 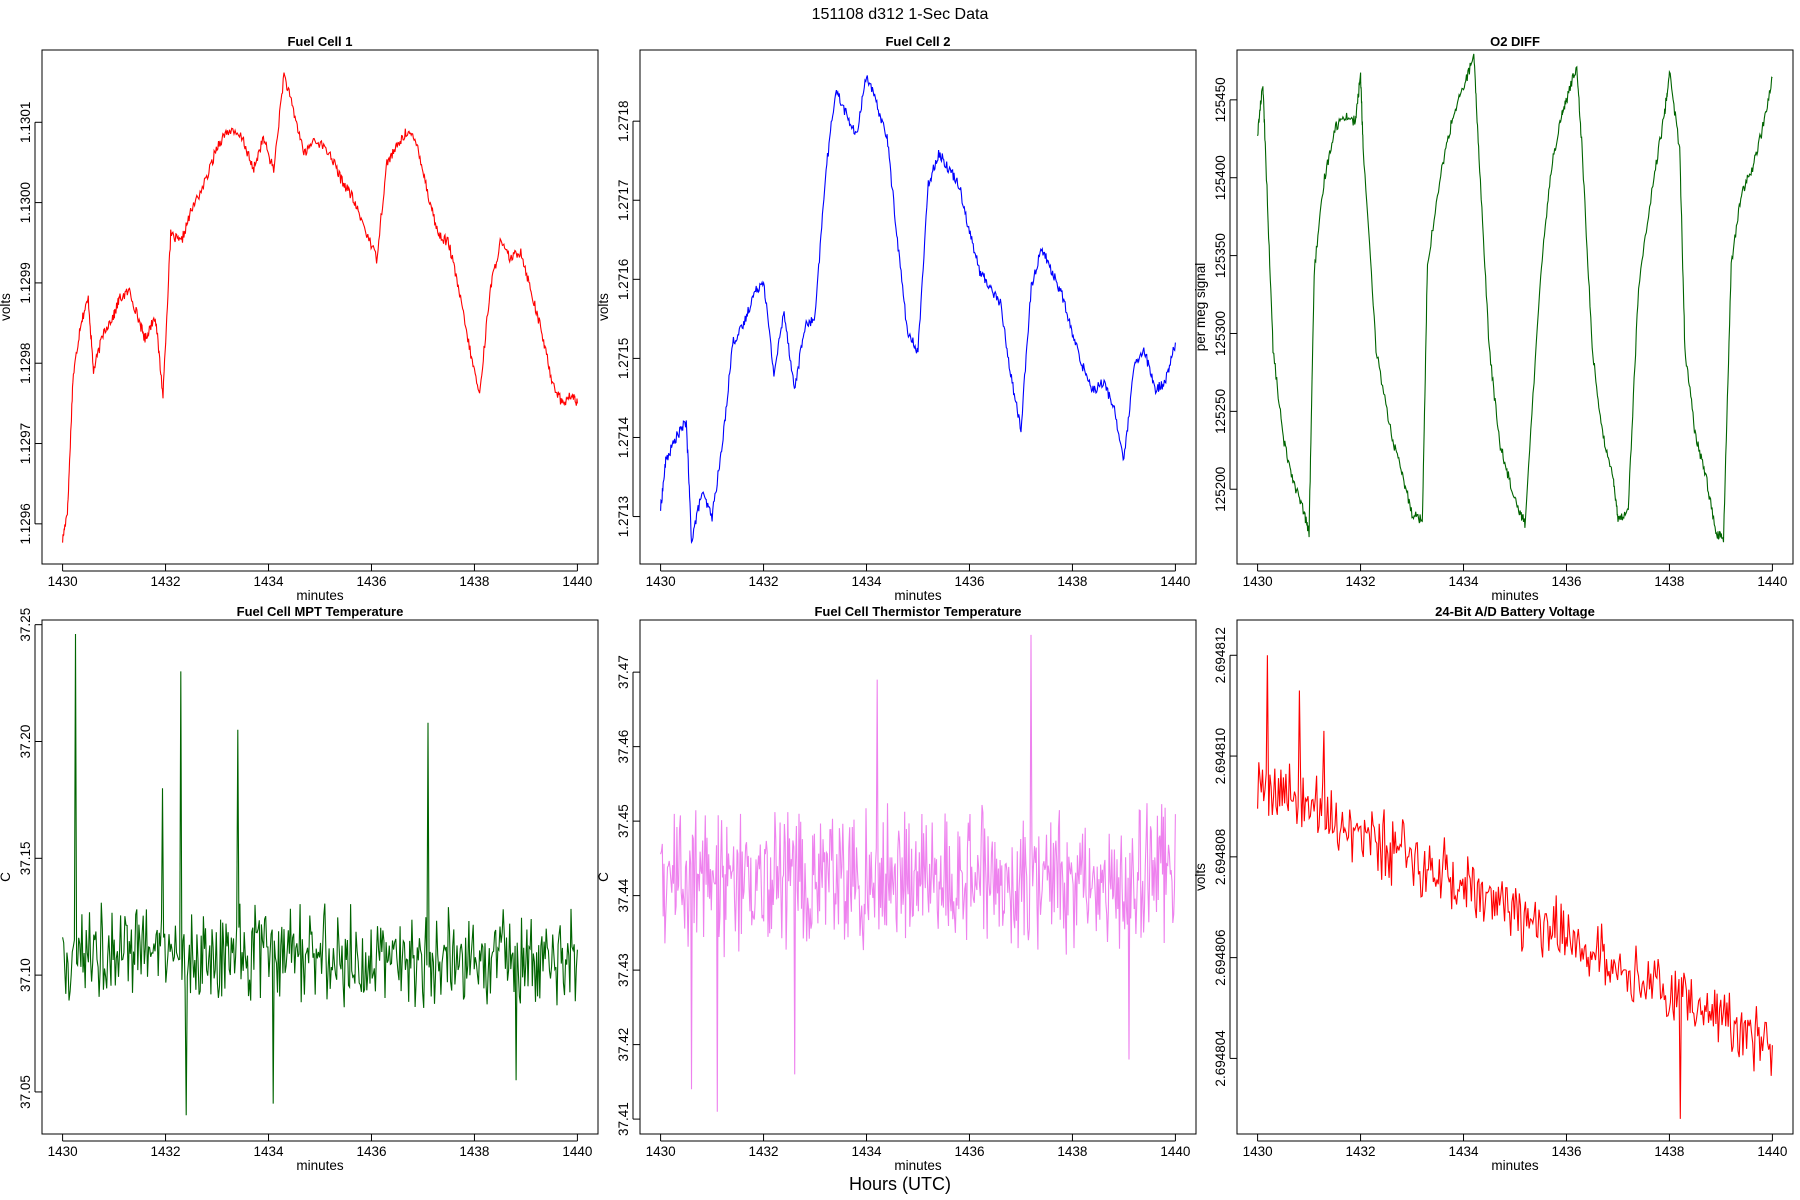 What do you see at coordinates (25, 363) in the screenshot?
I see `y-tick-label: 1.1298` at bounding box center [25, 363].